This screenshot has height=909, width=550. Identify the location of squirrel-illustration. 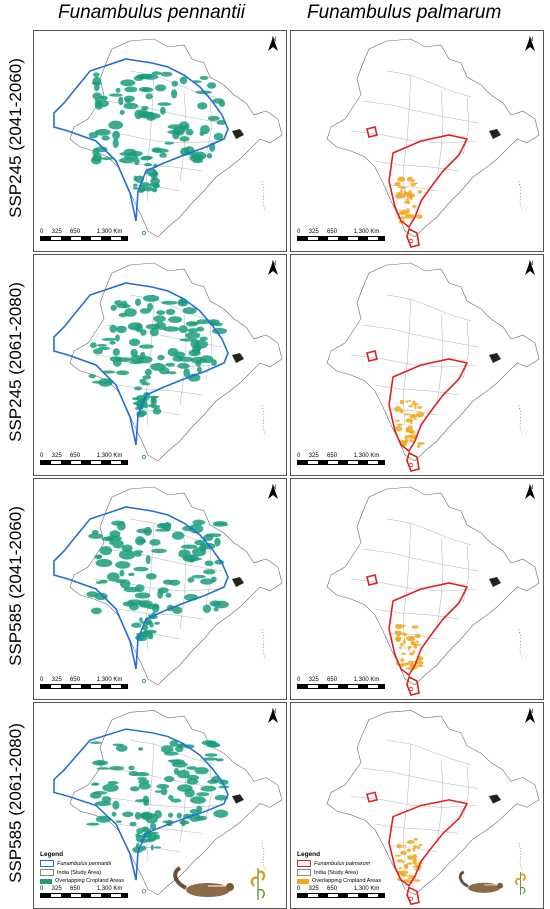
(495, 882).